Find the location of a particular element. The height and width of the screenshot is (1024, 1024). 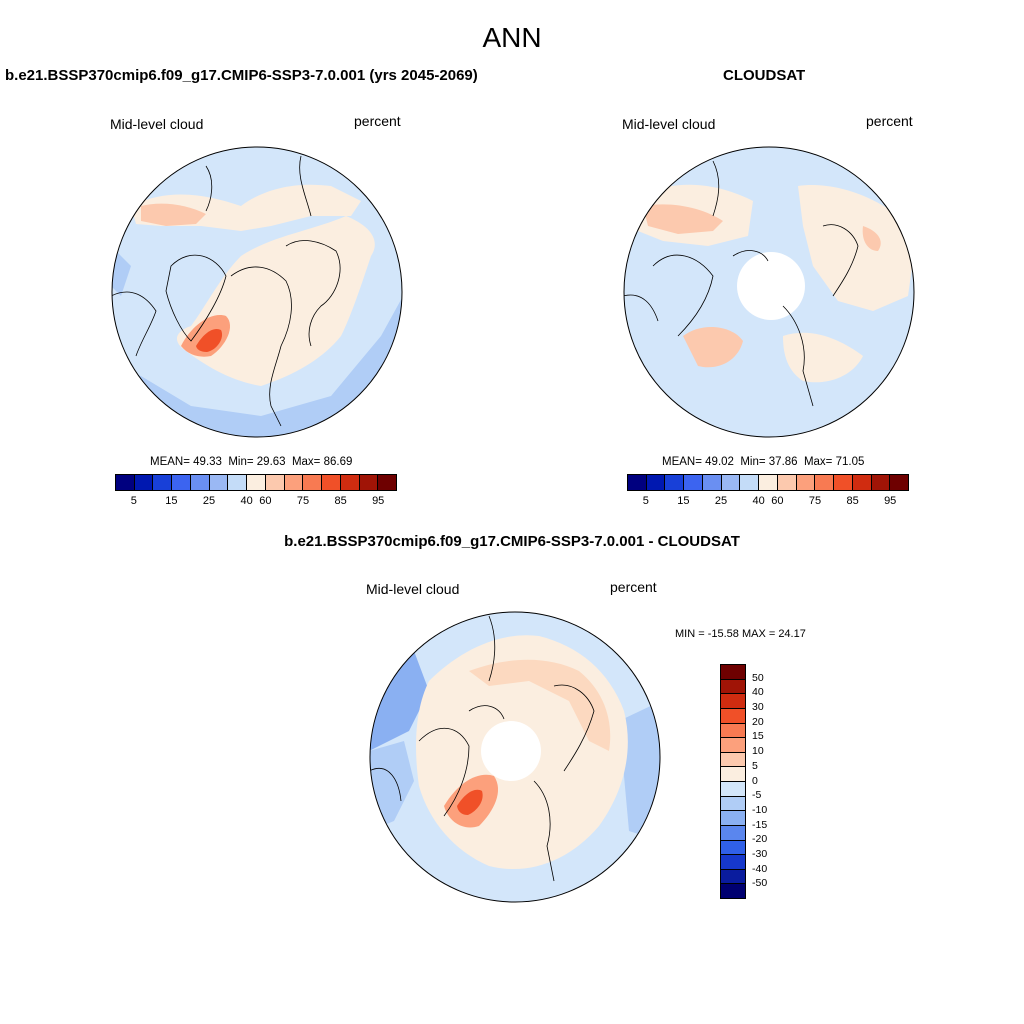

panel-1-colorbar-ticks: 5 15 25 40 60 75 85 95 is located at coordinates (256, 502).